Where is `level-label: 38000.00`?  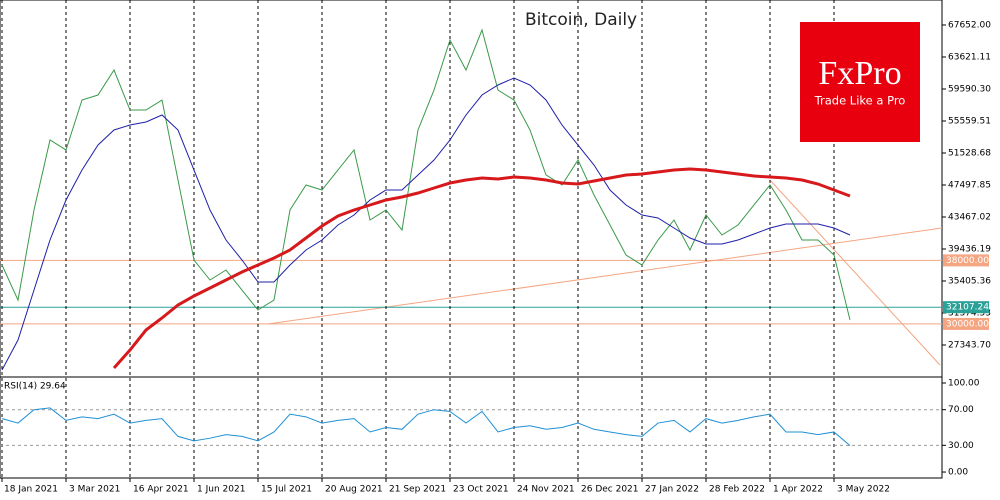 level-label: 38000.00 is located at coordinates (967, 261).